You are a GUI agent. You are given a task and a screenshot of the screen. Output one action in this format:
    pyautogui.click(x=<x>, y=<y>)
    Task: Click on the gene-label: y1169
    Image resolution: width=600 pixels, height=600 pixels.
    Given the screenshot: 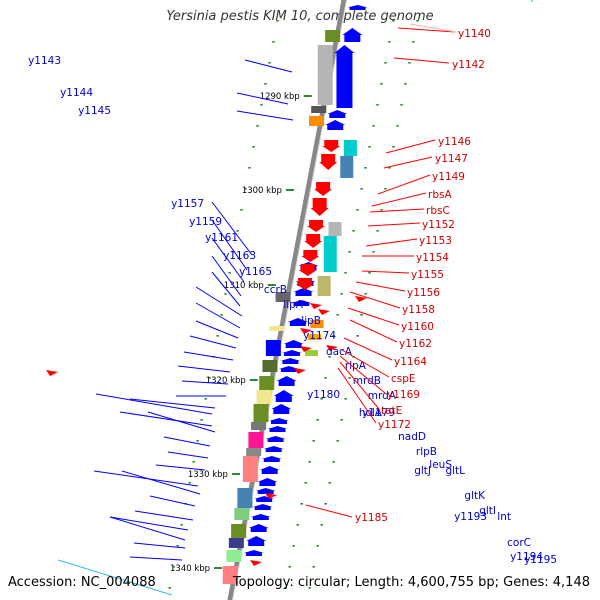 What is the action you would take?
    pyautogui.click(x=403, y=395)
    